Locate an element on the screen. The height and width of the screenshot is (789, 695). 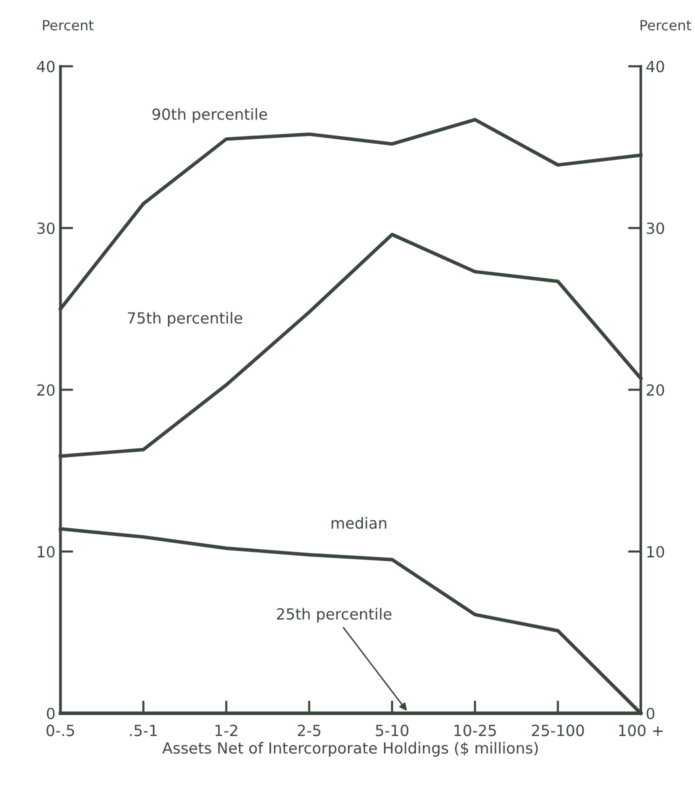
x-tick-label: 100 + is located at coordinates (641, 730).